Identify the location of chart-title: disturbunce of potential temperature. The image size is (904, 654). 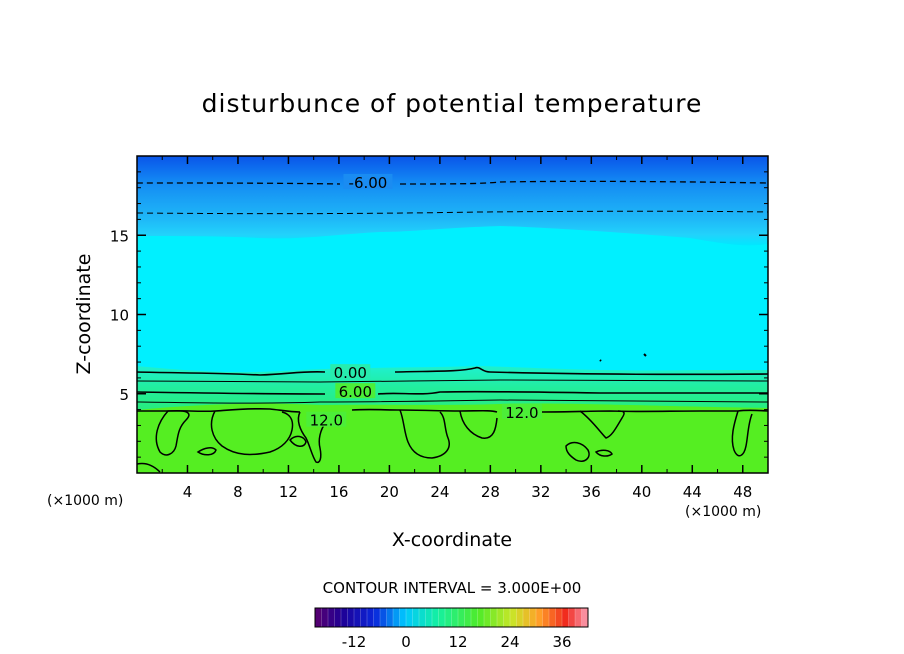
(452, 103).